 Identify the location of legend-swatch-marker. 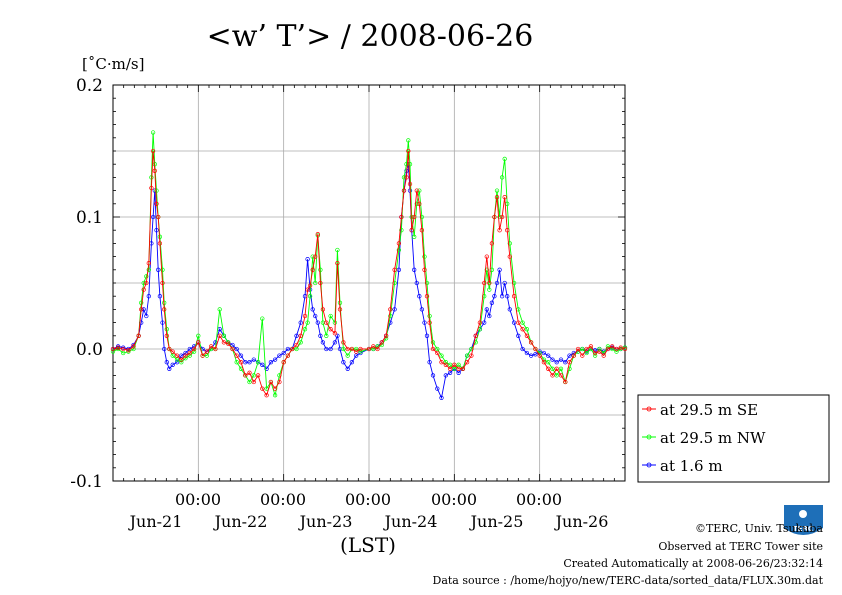
(649, 409).